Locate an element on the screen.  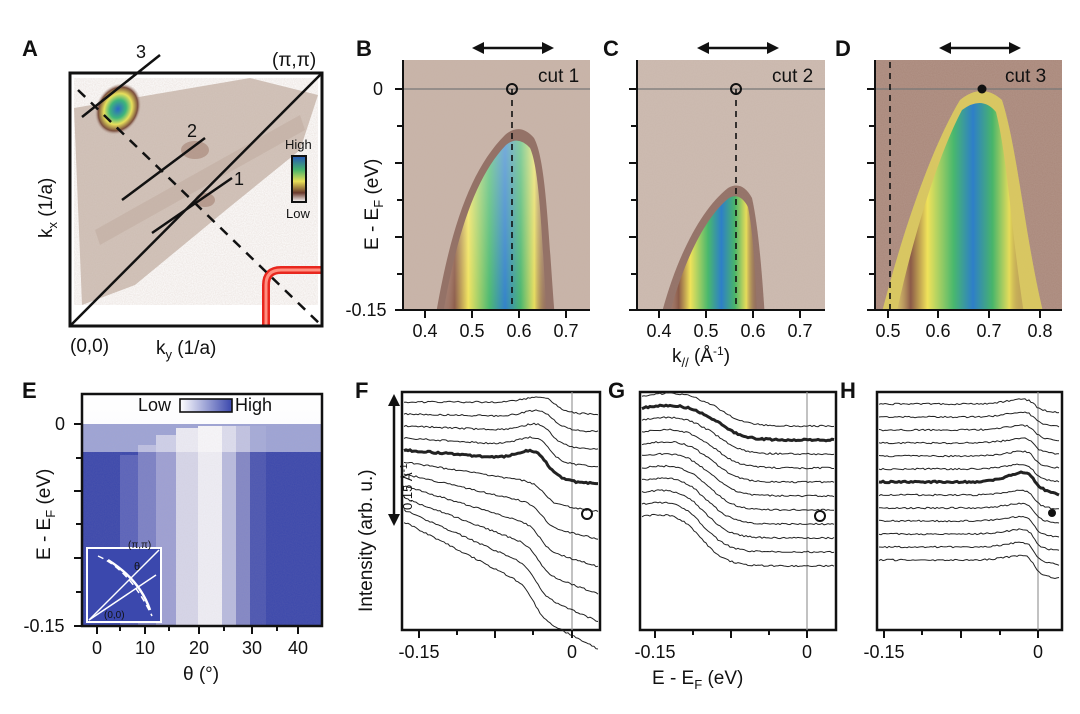
panel-c: C cut 2 is located at coordinates (714, 173).